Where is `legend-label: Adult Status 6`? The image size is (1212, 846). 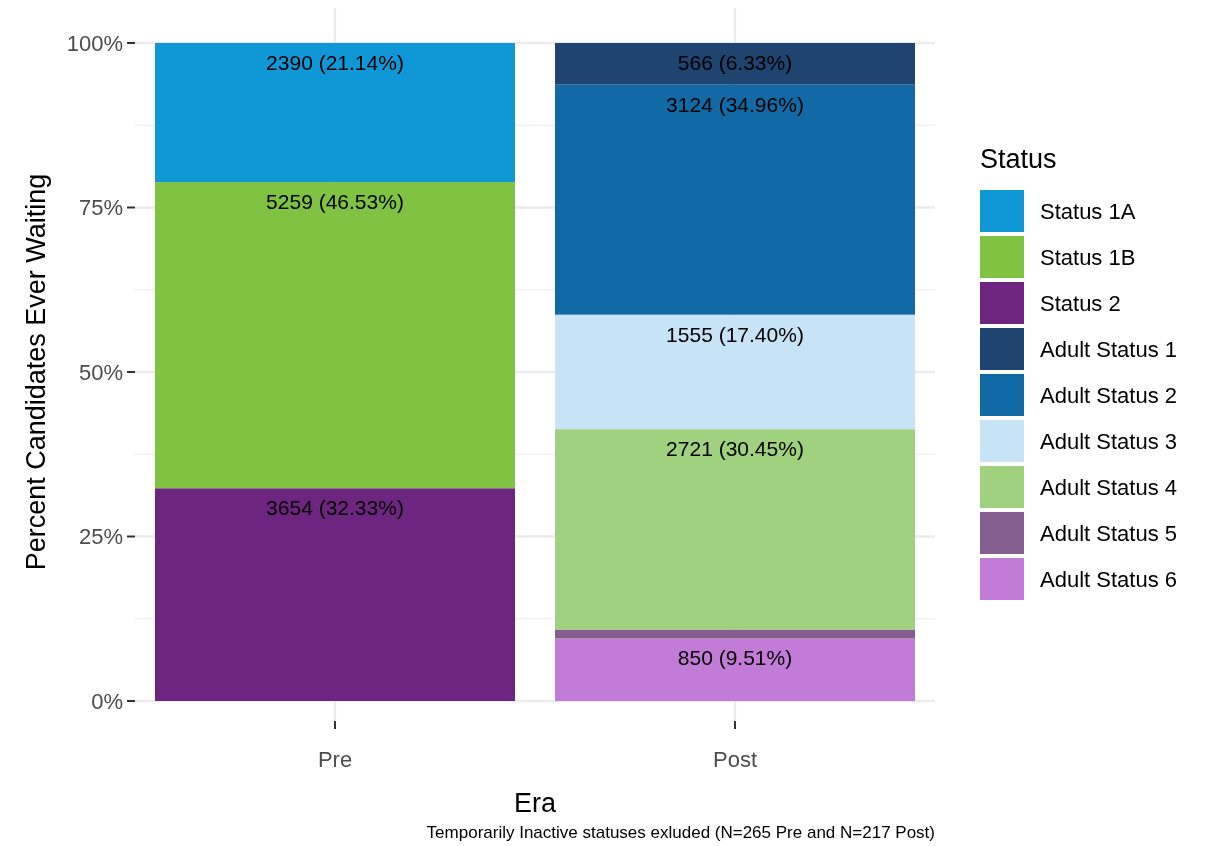 legend-label: Adult Status 6 is located at coordinates (1108, 579).